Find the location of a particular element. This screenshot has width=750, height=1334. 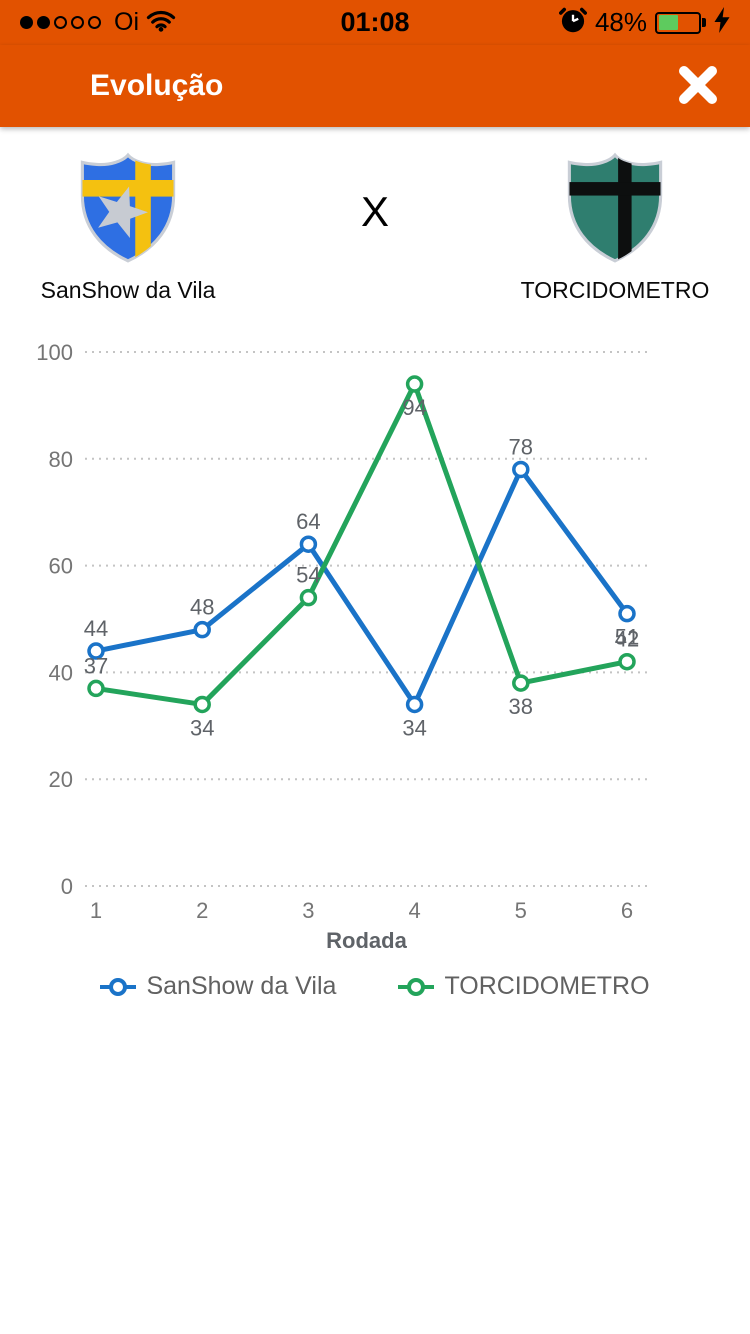

close-icon is located at coordinates (698, 87).